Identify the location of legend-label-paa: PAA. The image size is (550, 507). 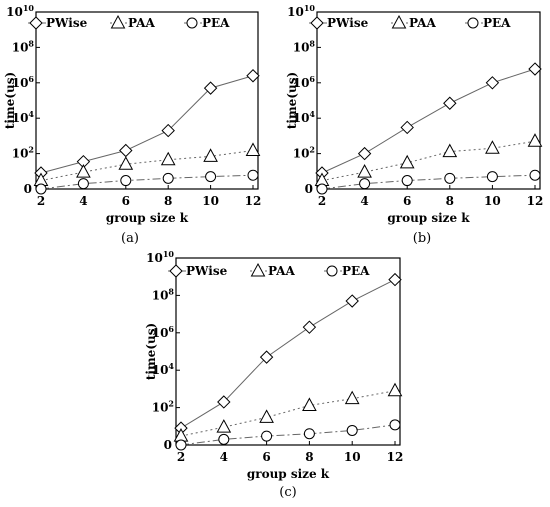
(422, 23).